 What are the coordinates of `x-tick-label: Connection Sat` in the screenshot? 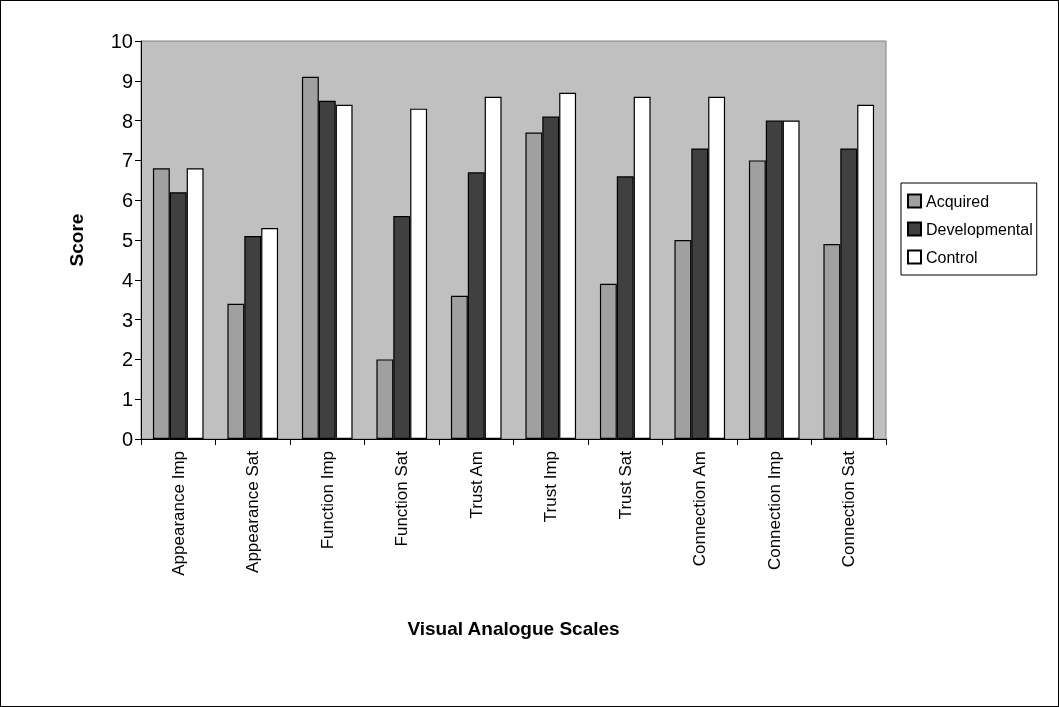 It's located at (849, 509).